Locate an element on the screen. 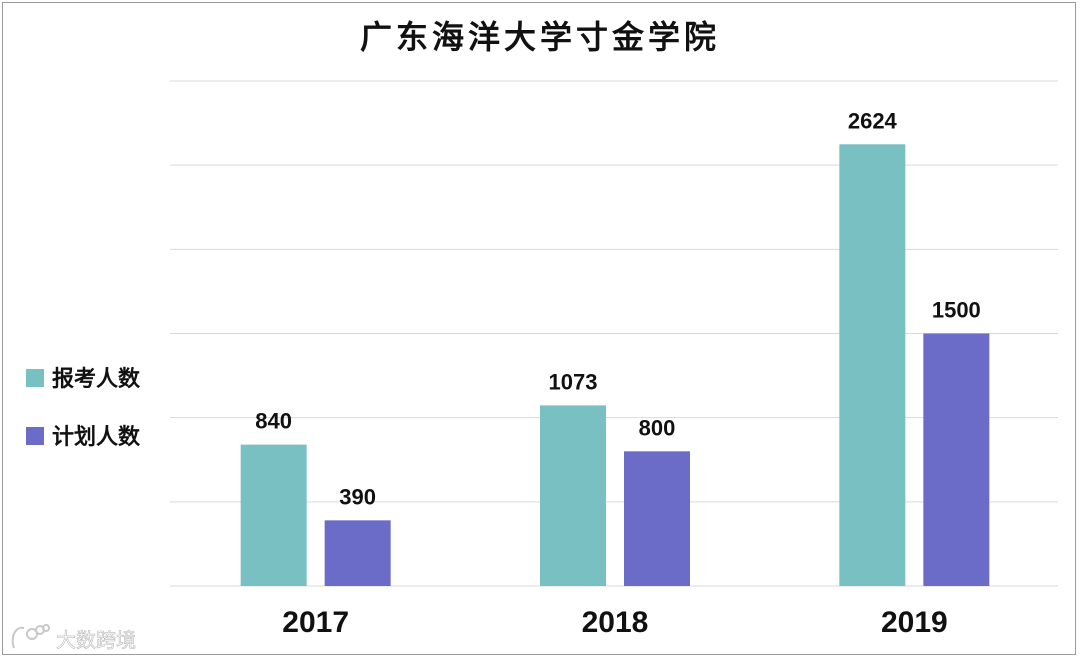 This screenshot has height=659, width=1080. x-tick-label: 2017 is located at coordinates (315, 622).